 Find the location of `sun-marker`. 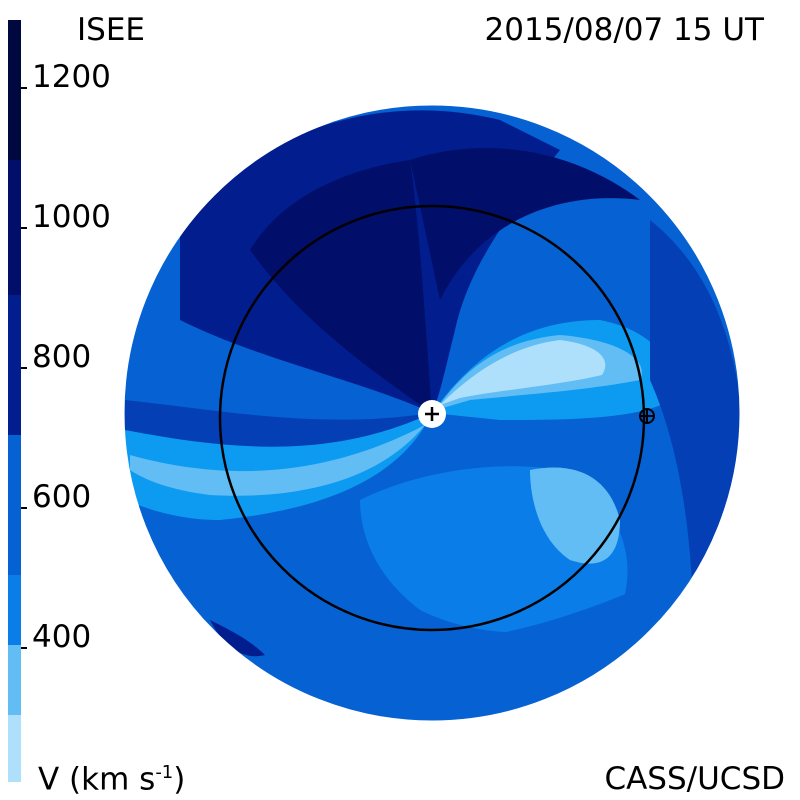

sun-marker is located at coordinates (432, 414).